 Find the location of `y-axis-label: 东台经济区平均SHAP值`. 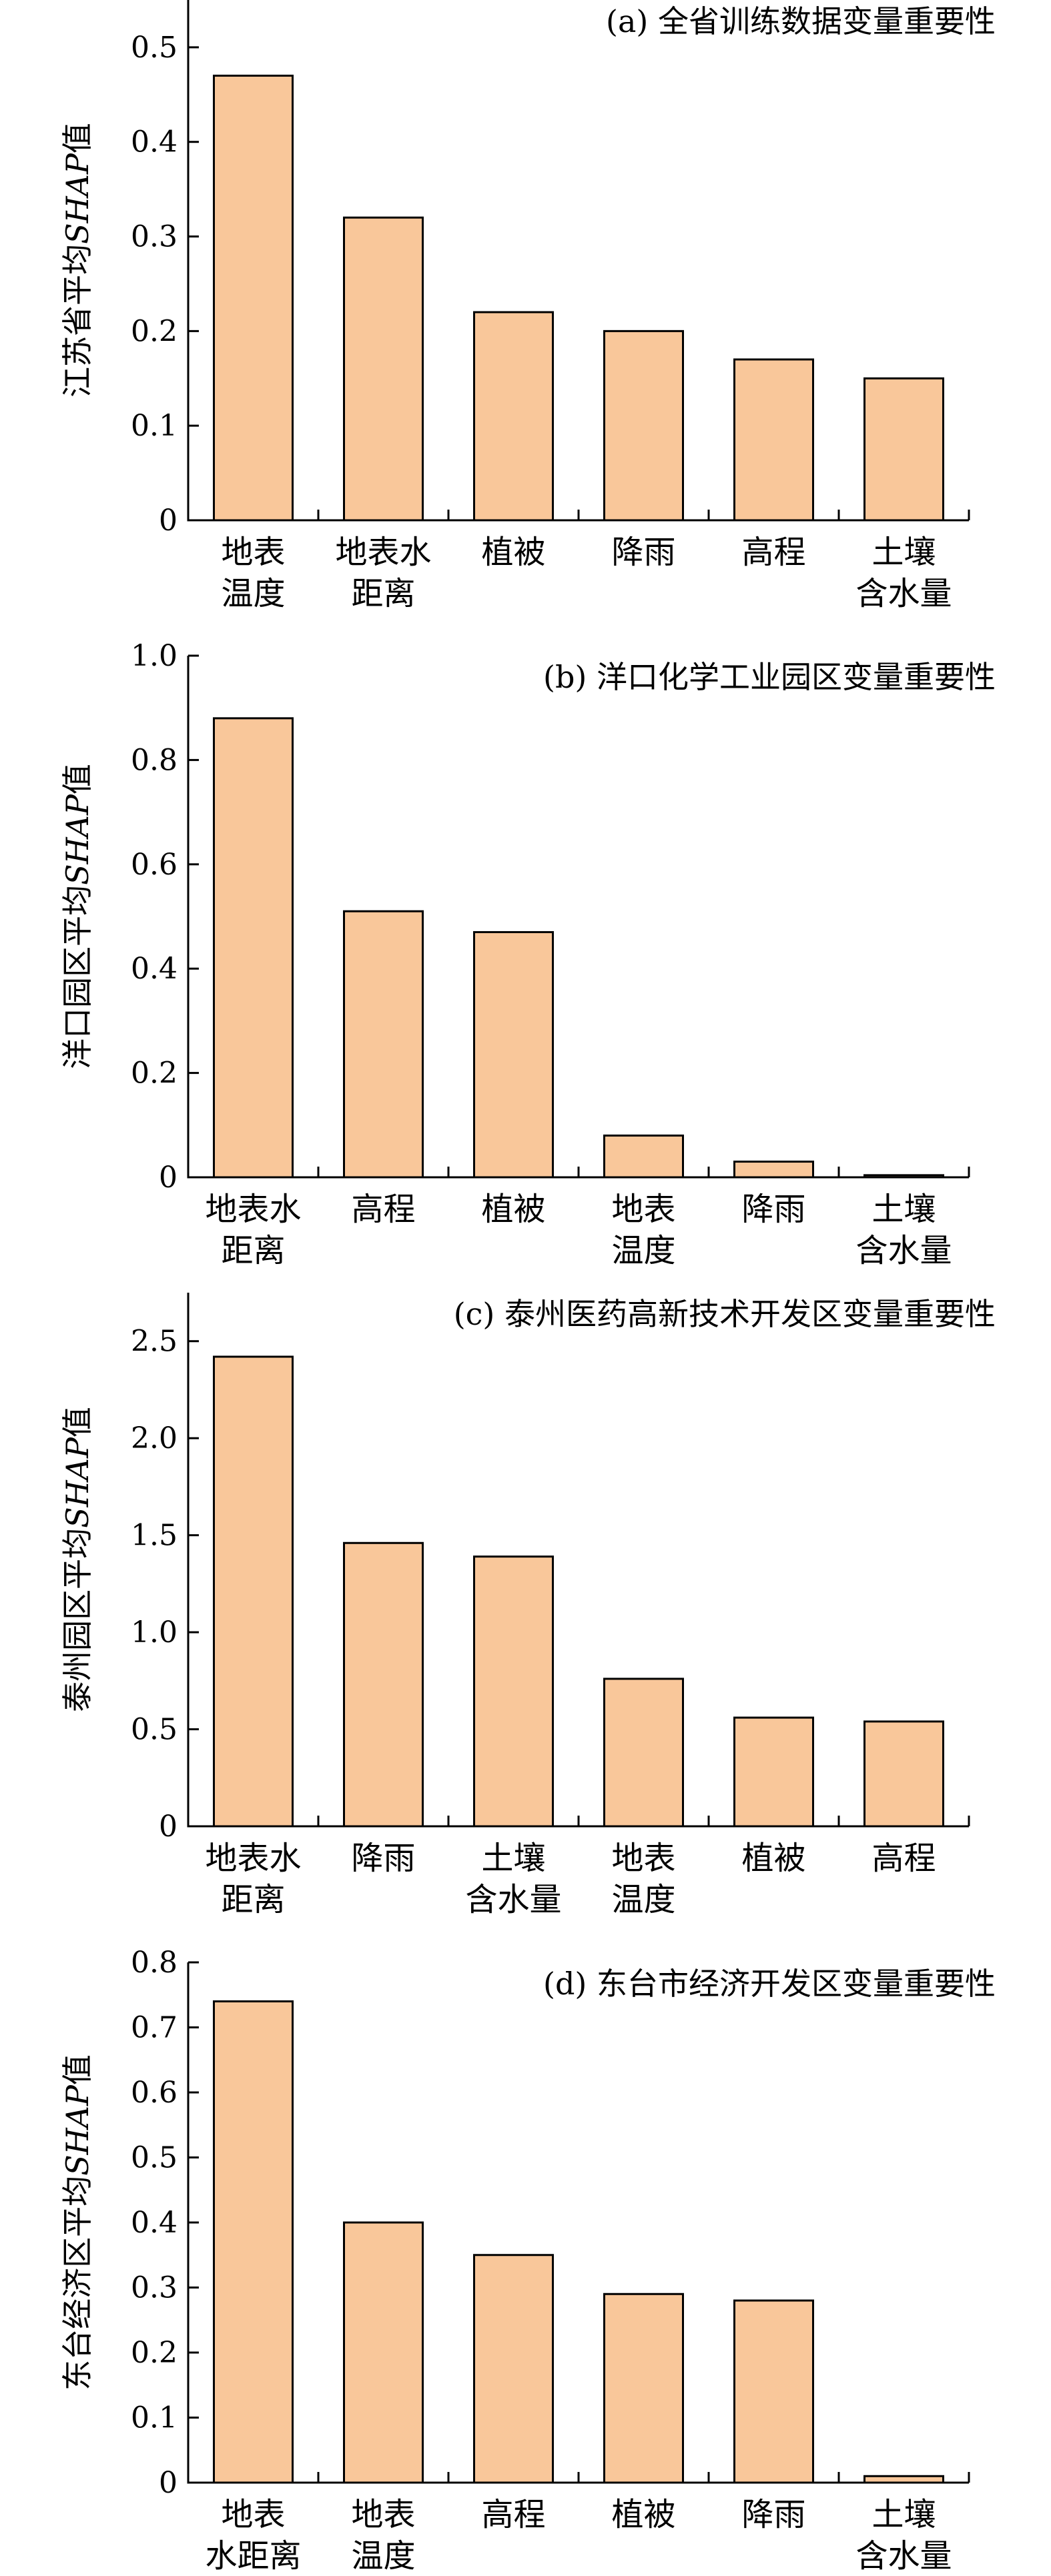

y-axis-label: 东台经济区平均SHAP值 is located at coordinates (77, 2222).